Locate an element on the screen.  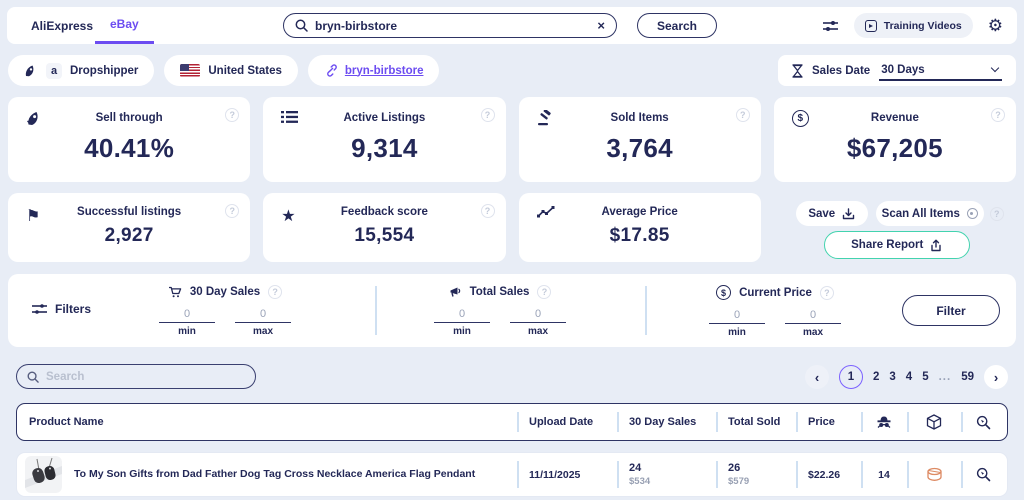
list-icon is located at coordinates (290, 117).